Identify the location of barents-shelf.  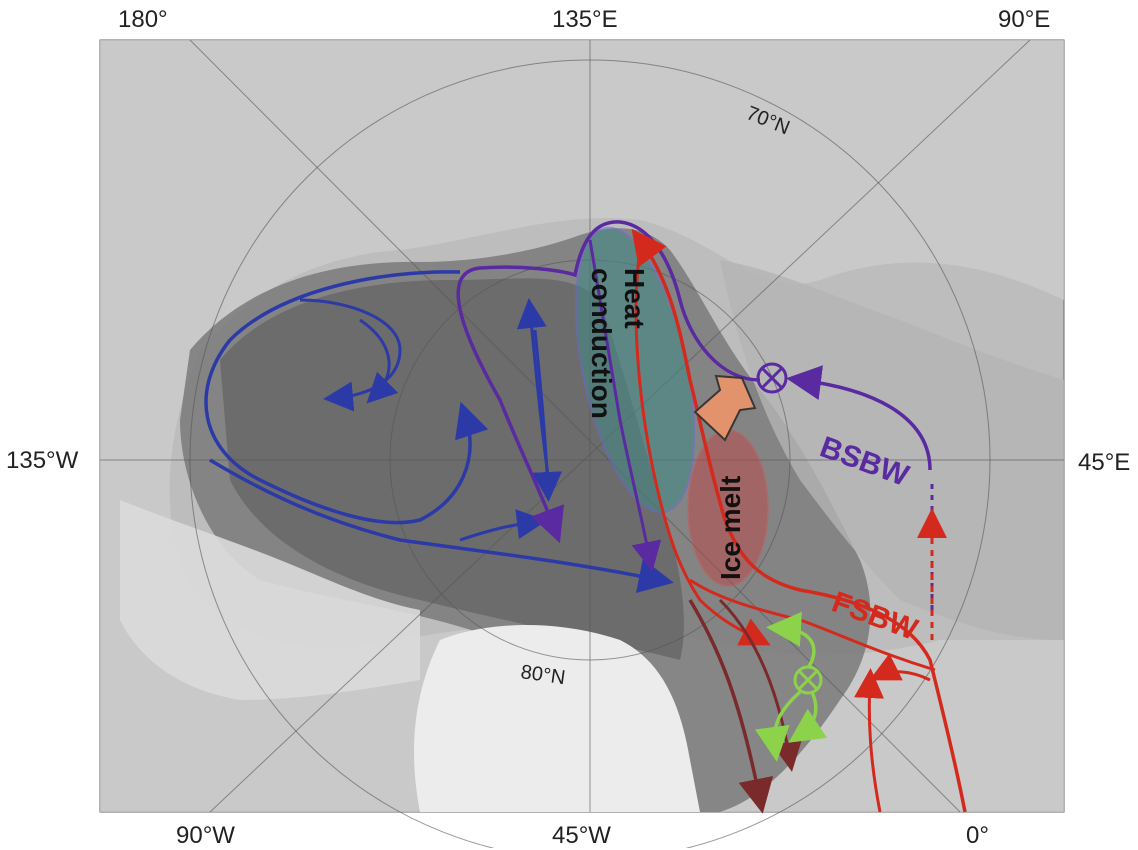
(892, 450).